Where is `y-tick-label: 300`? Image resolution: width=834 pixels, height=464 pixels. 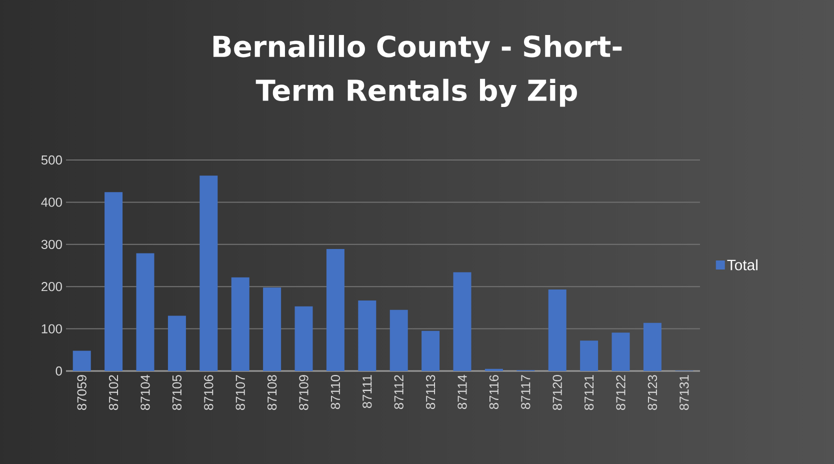 y-tick-label: 300 is located at coordinates (51, 244).